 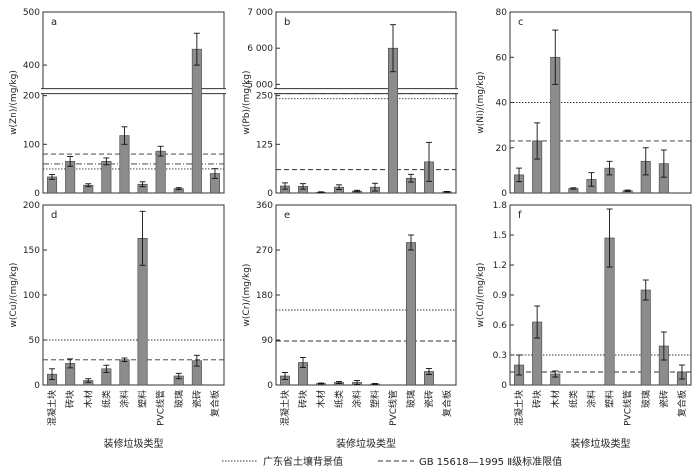 What do you see at coordinates (260, 85) in the screenshot?
I see `y-tick-label: 5 000` at bounding box center [260, 85].